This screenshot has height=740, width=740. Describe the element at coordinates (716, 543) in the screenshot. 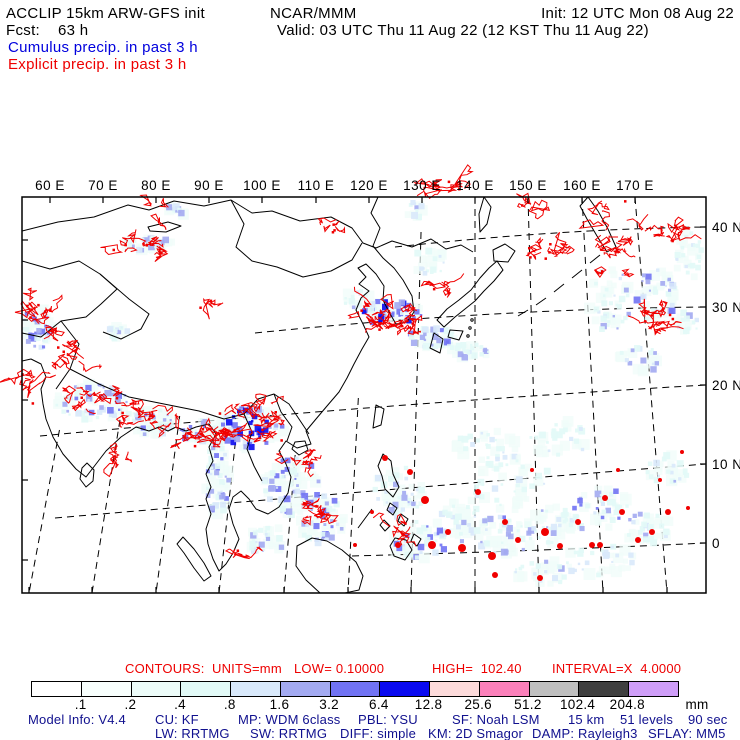

I see `latitude-label: 0` at that location.